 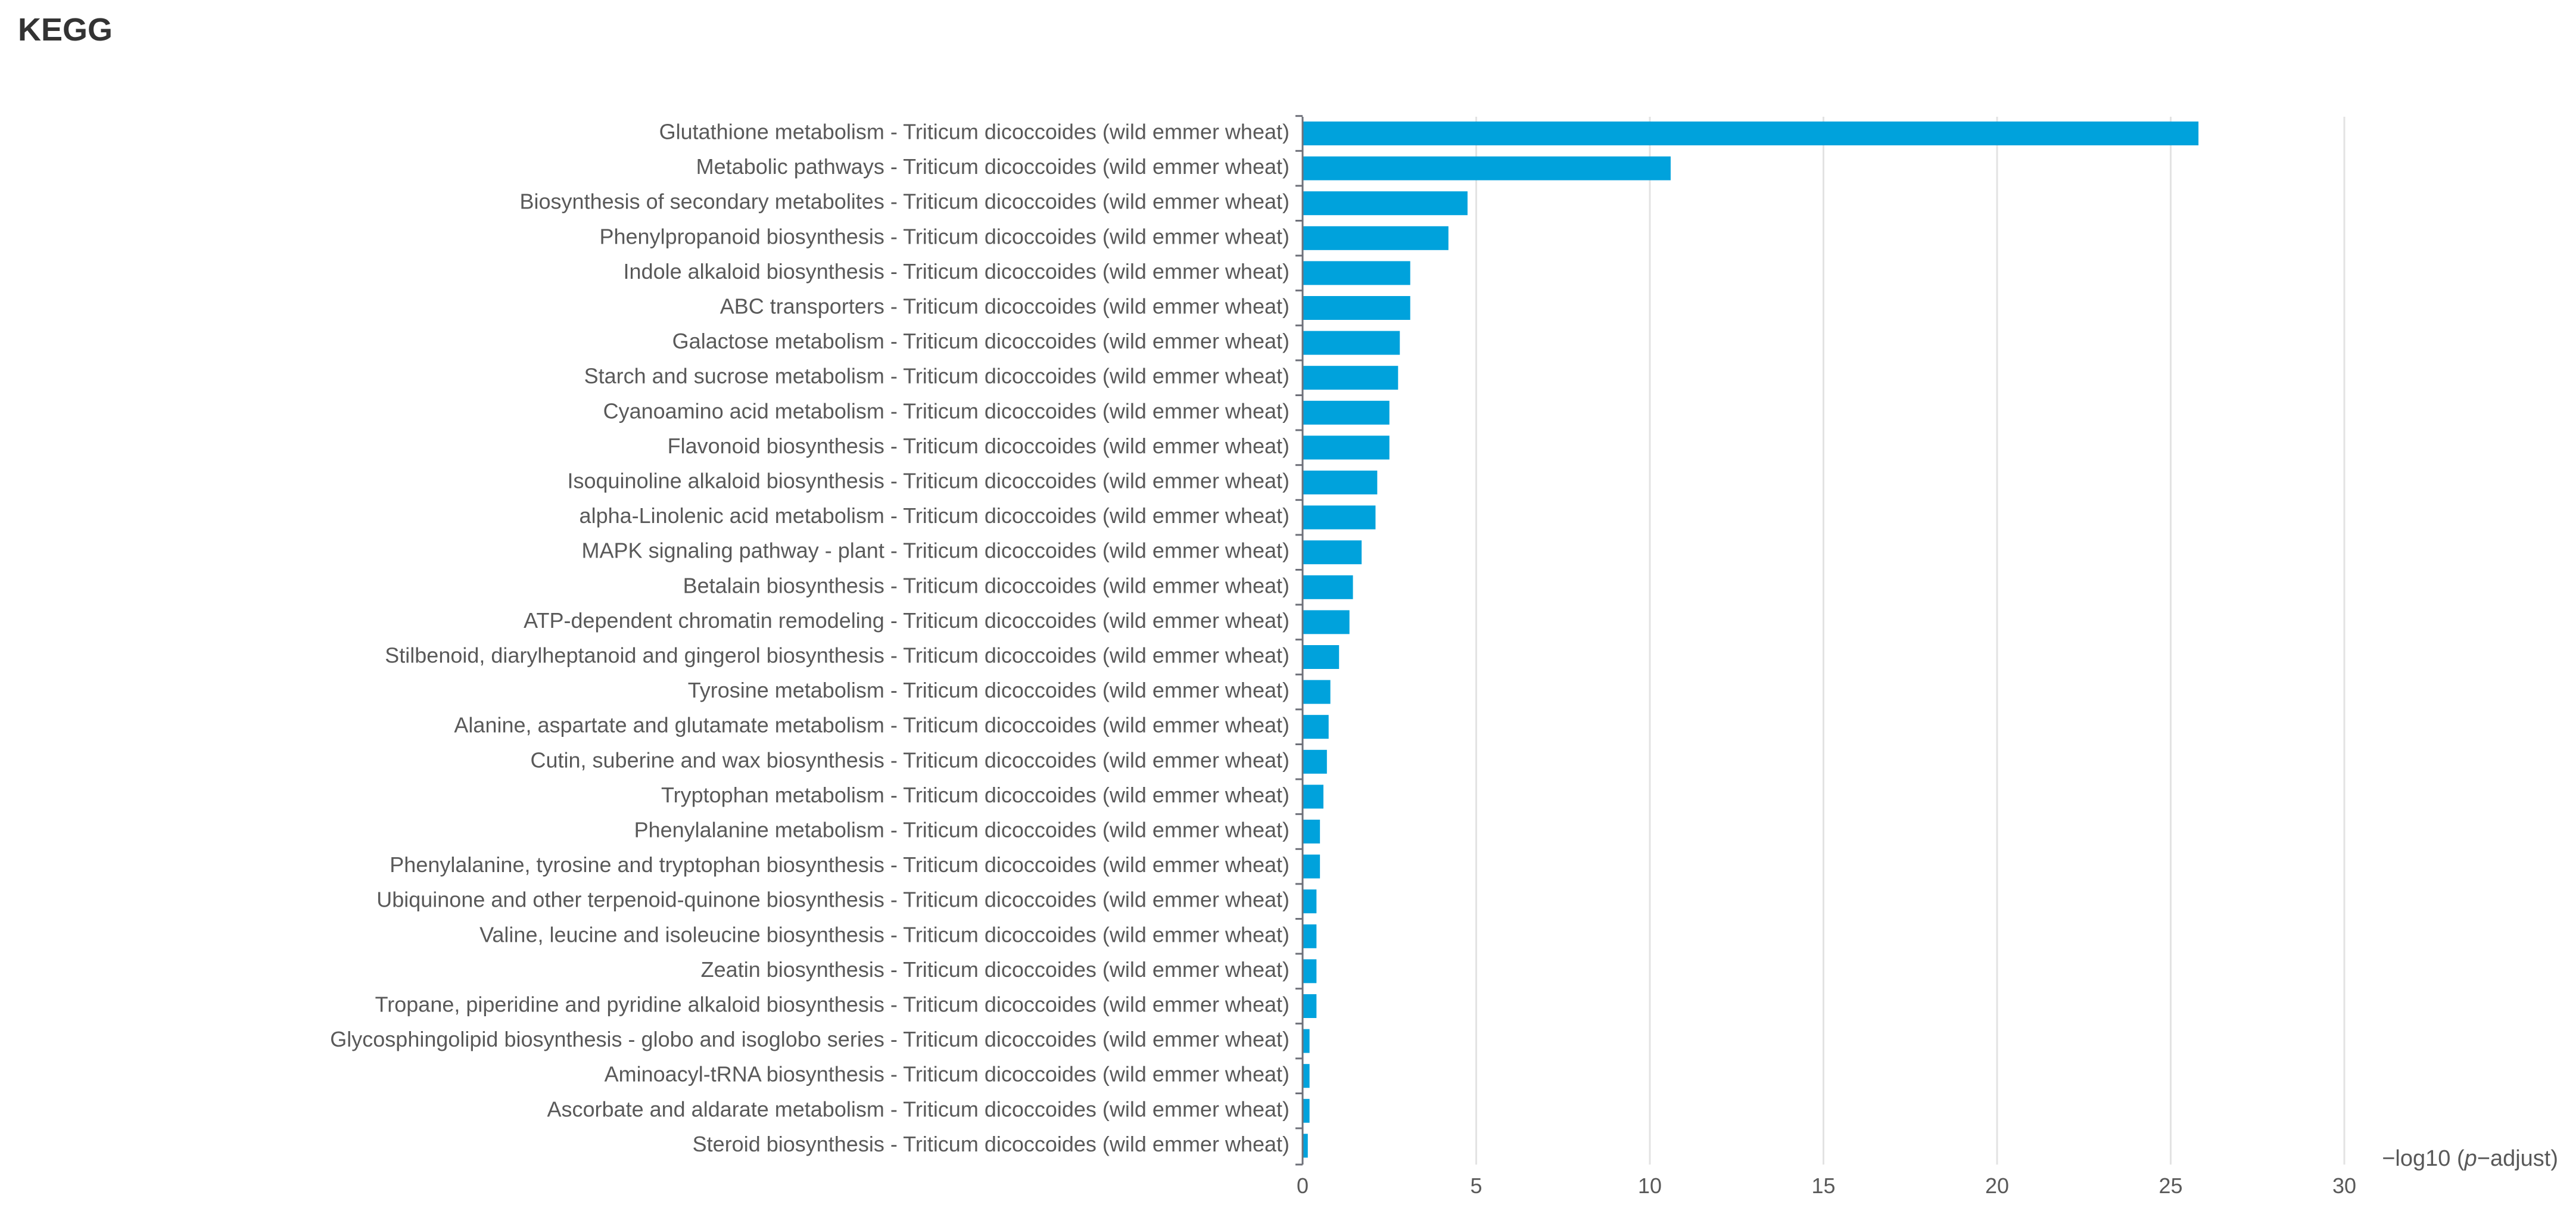 I want to click on axes, so click(x=1300, y=640).